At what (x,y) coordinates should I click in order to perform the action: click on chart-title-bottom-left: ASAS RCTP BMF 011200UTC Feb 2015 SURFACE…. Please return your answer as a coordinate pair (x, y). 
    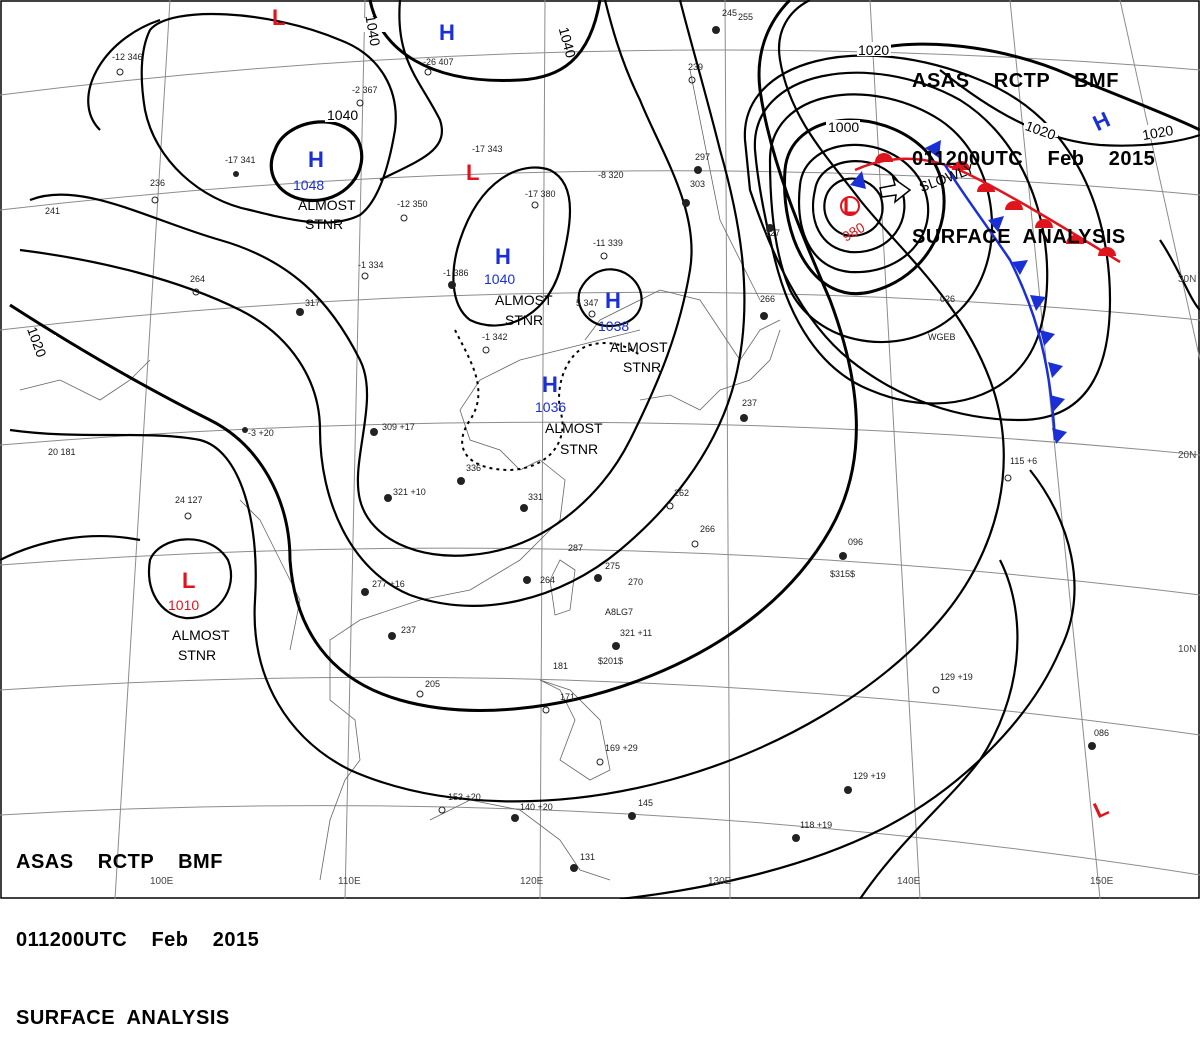
    Looking at the image, I should click on (137, 927).